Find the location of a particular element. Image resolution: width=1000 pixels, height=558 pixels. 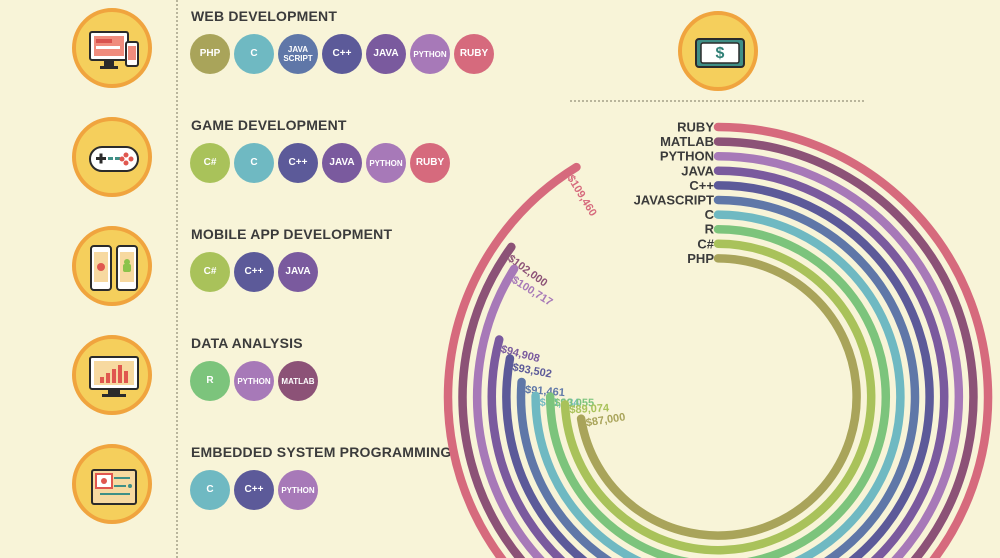

category-title: GAME DEVELOPMENT is located at coordinates (269, 125).